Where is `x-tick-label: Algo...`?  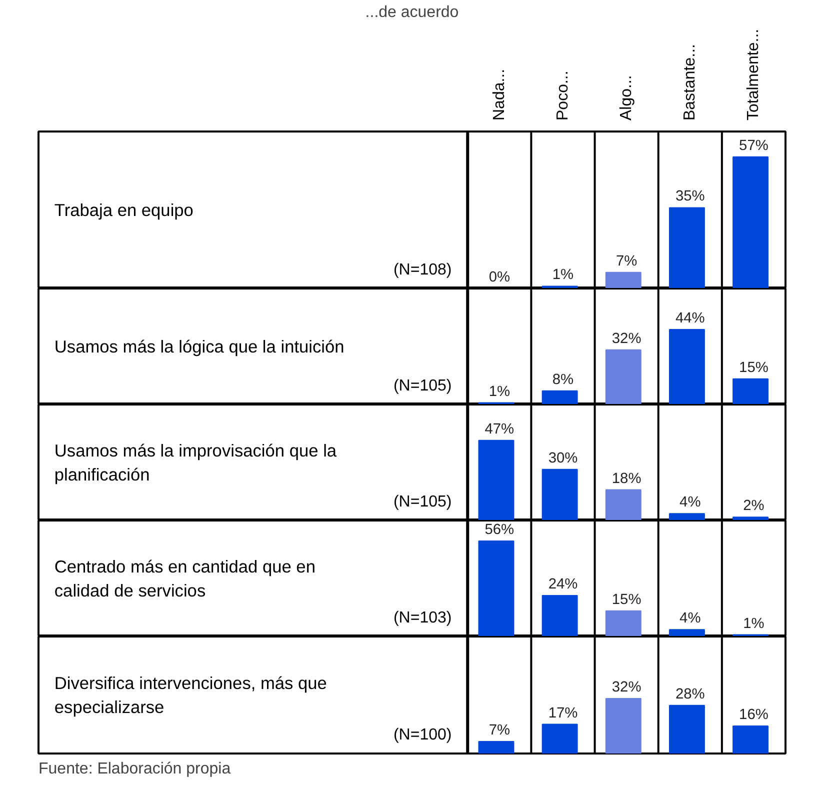 x-tick-label: Algo... is located at coordinates (627, 97).